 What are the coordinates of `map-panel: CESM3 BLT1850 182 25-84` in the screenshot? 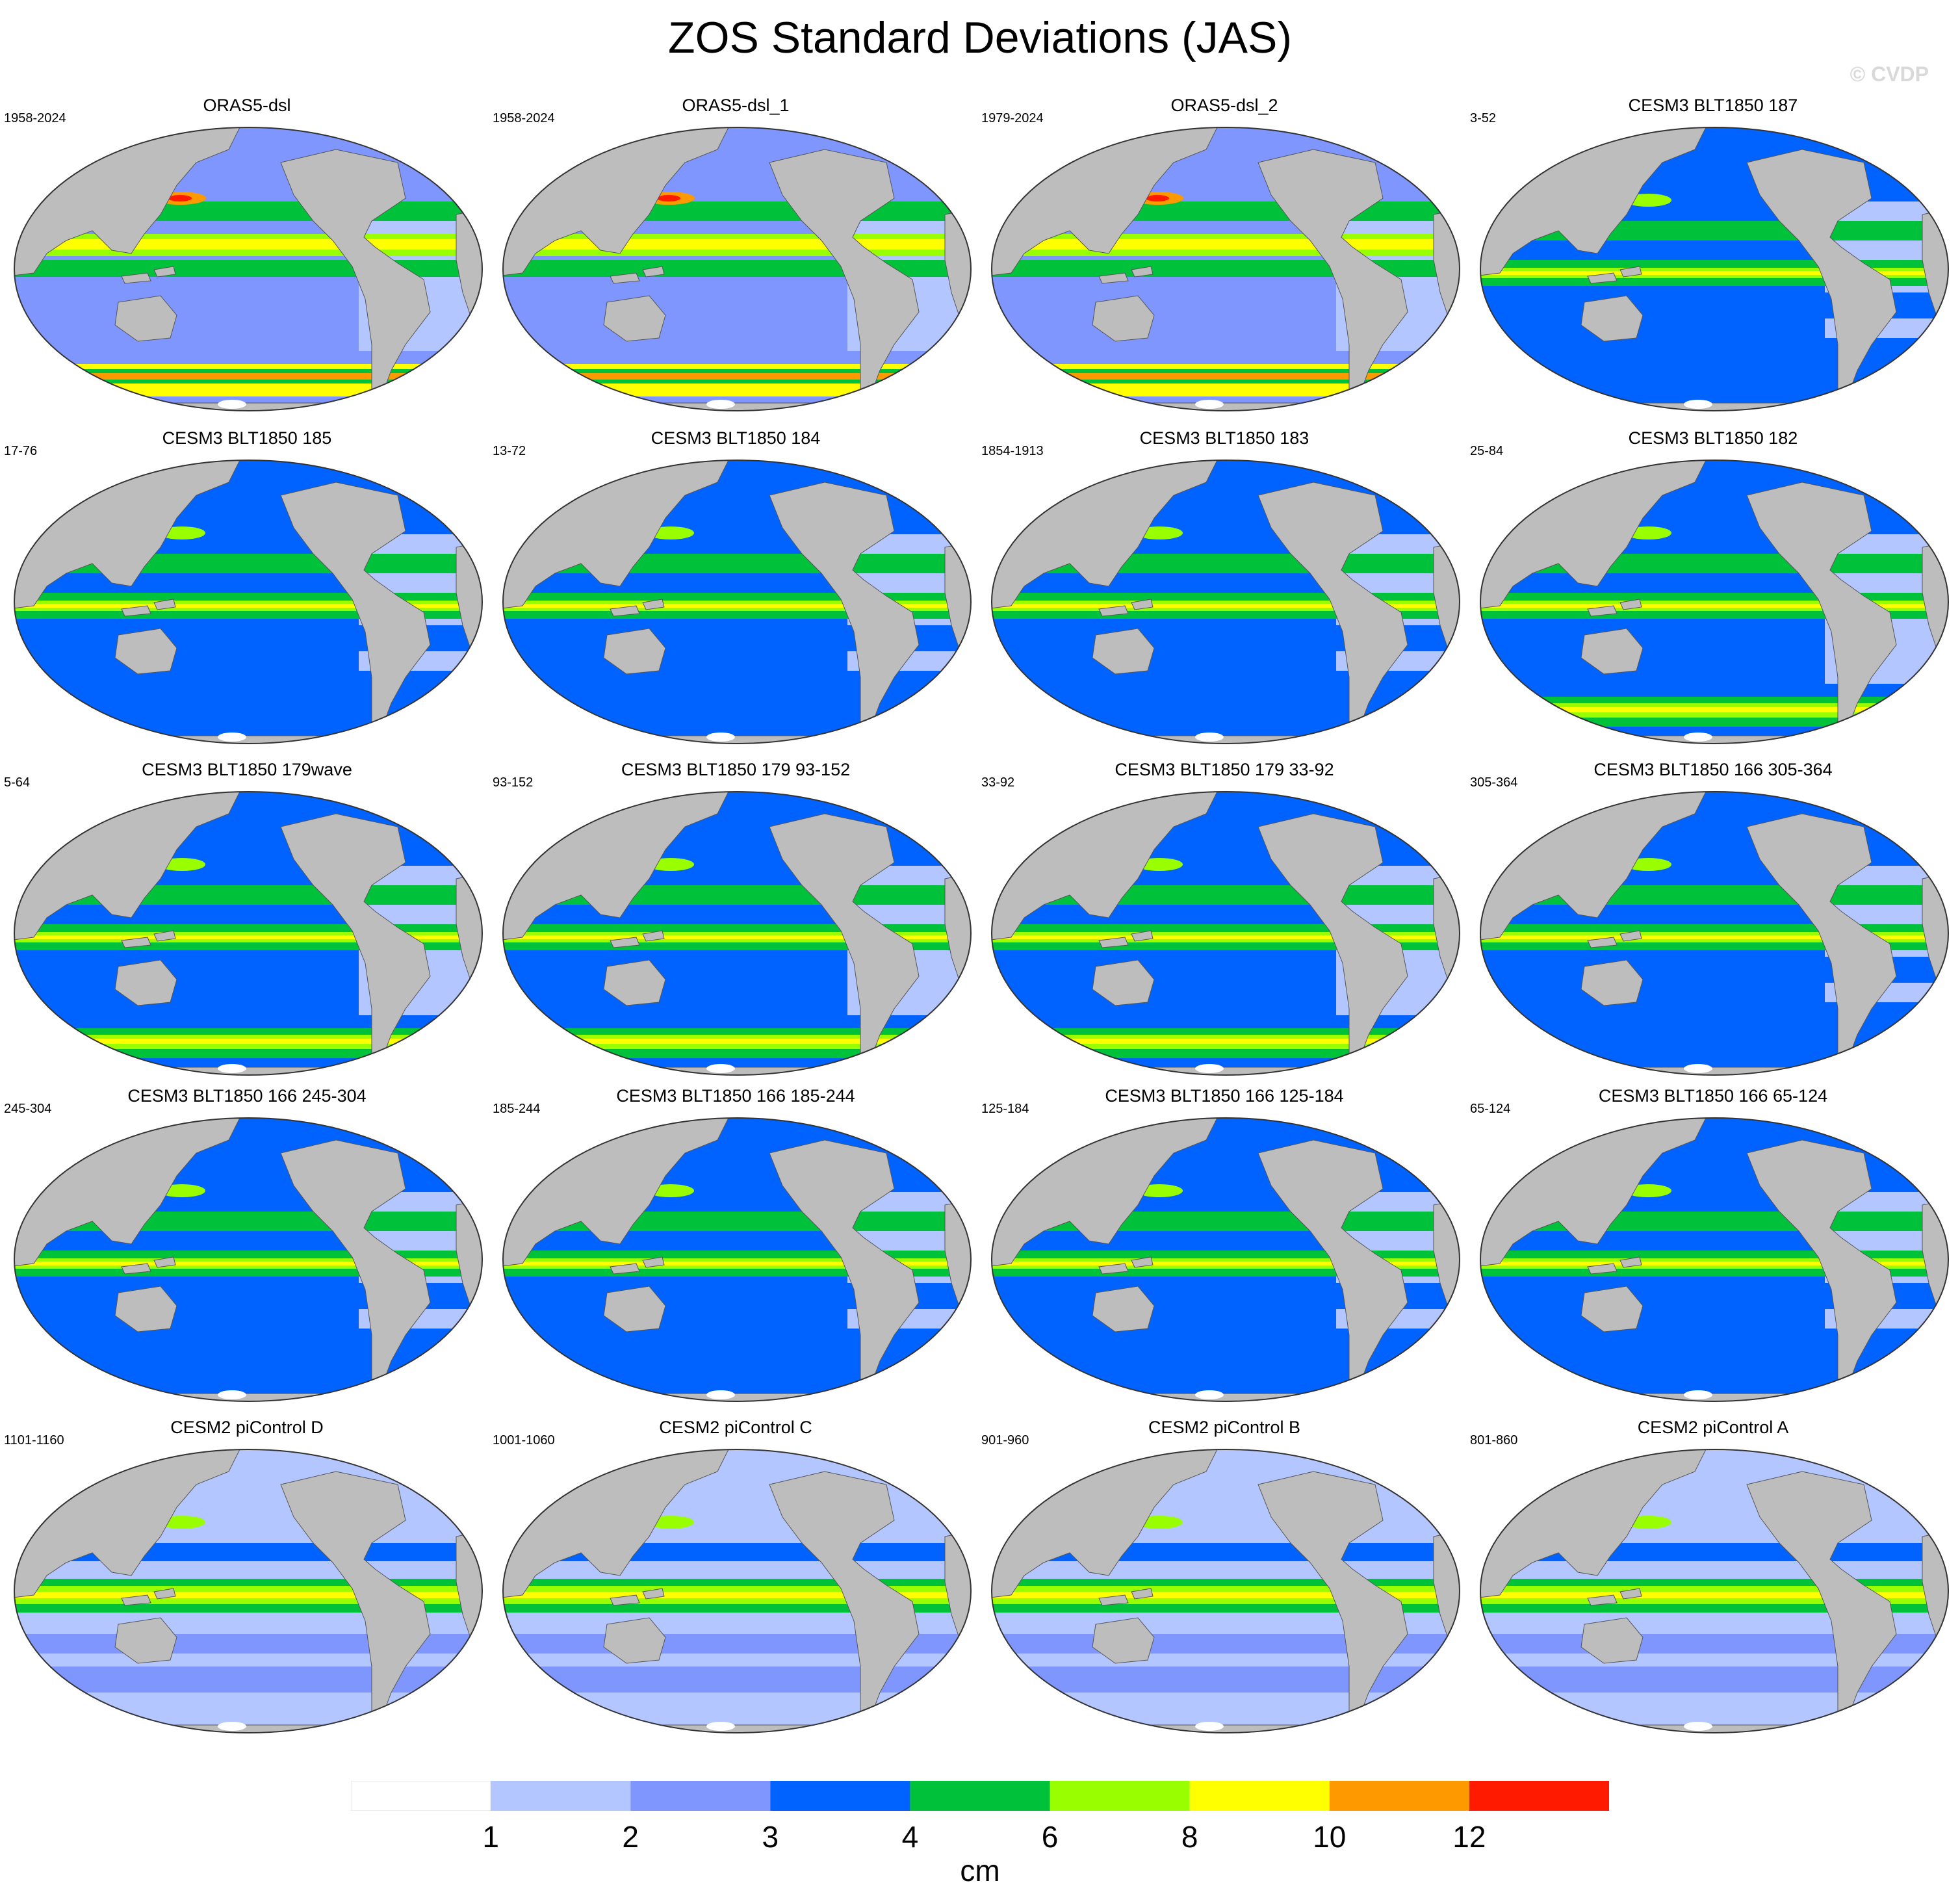 It's located at (1713, 589).